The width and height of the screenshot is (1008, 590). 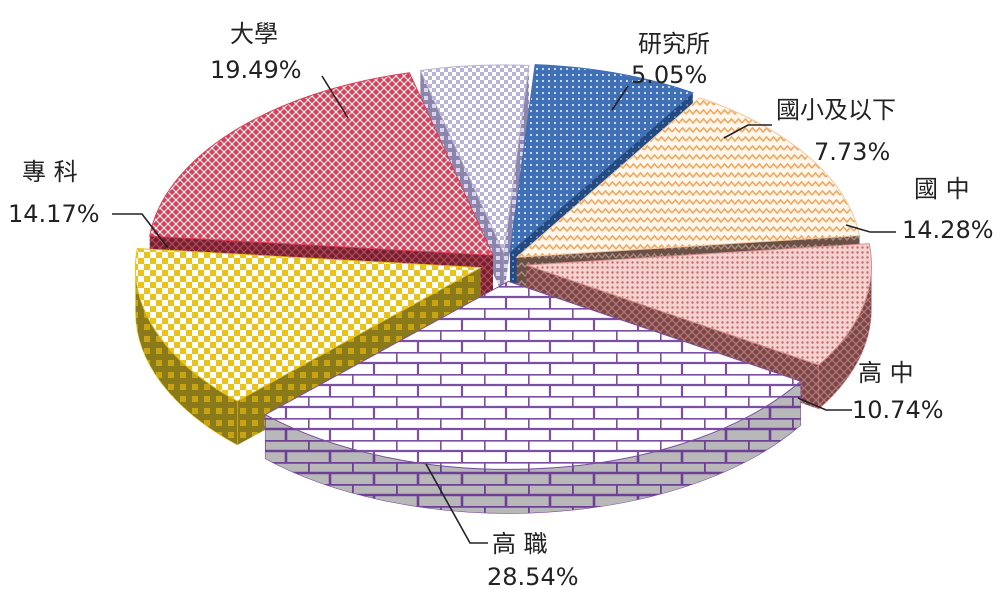 I want to click on pie-slice-top-elementary, so click(x=601, y=159).